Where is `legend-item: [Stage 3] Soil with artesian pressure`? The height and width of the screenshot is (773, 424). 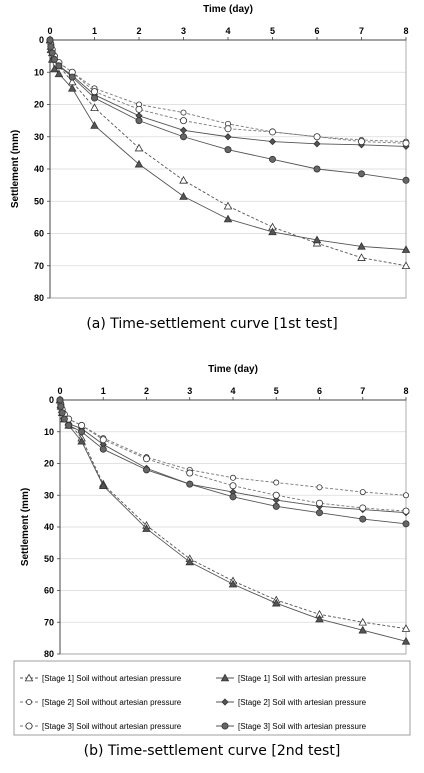 legend-item: [Stage 3] Soil with artesian pressure is located at coordinates (291, 726).